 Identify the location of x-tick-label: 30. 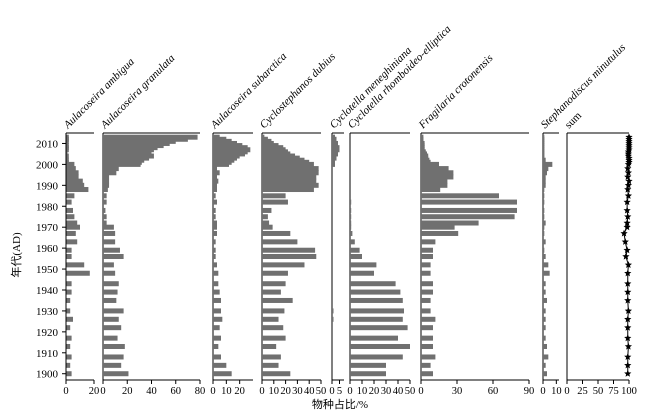
(386, 391).